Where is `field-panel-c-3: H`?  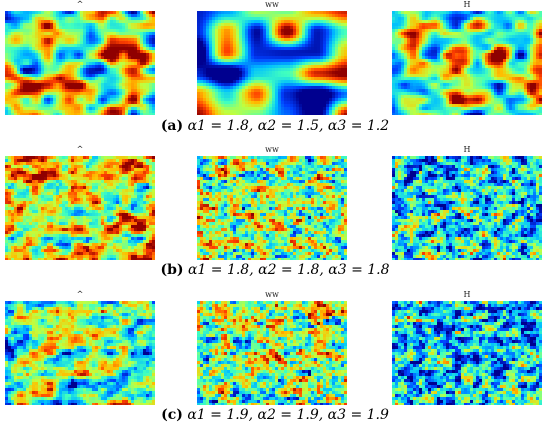
field-panel-c-3: H is located at coordinates (467, 347).